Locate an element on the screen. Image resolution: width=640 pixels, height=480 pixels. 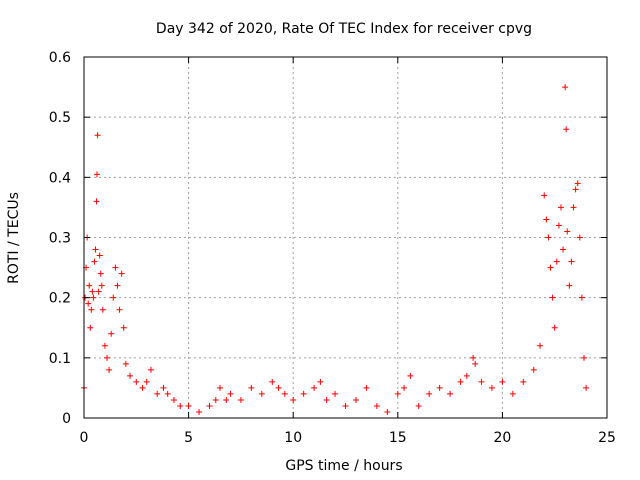
y-tick-label: 0.2 is located at coordinates (60, 299).